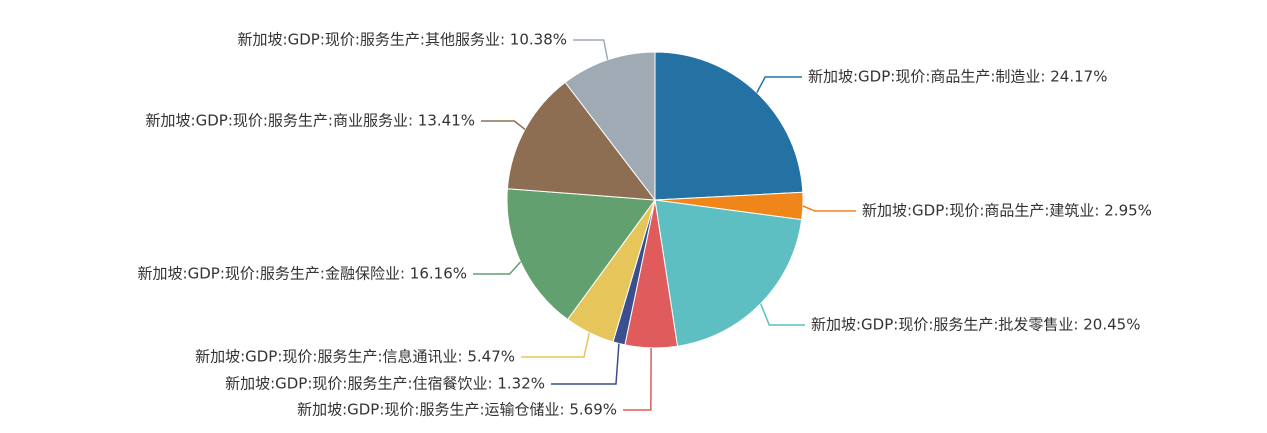 Image resolution: width=1267 pixels, height=433 pixels. I want to click on data-label: 新加坡:GDP:现价:商品生产:建筑业: 2.95%, so click(1007, 211).